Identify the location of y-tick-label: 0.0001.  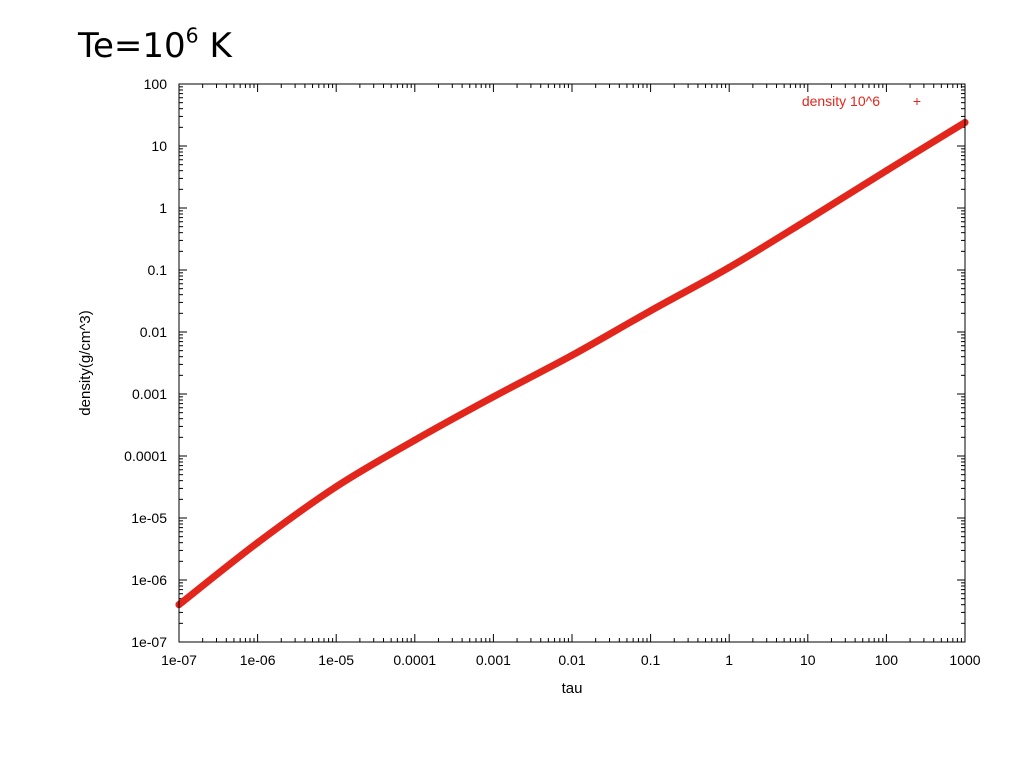
(145, 456).